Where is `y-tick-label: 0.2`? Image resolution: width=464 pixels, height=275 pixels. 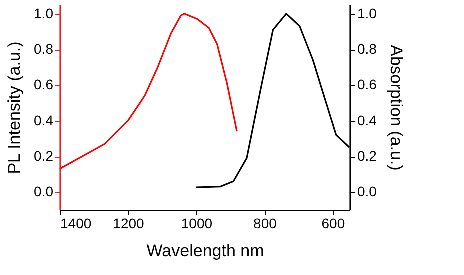
y-tick-label: 0.2 is located at coordinates (44, 156).